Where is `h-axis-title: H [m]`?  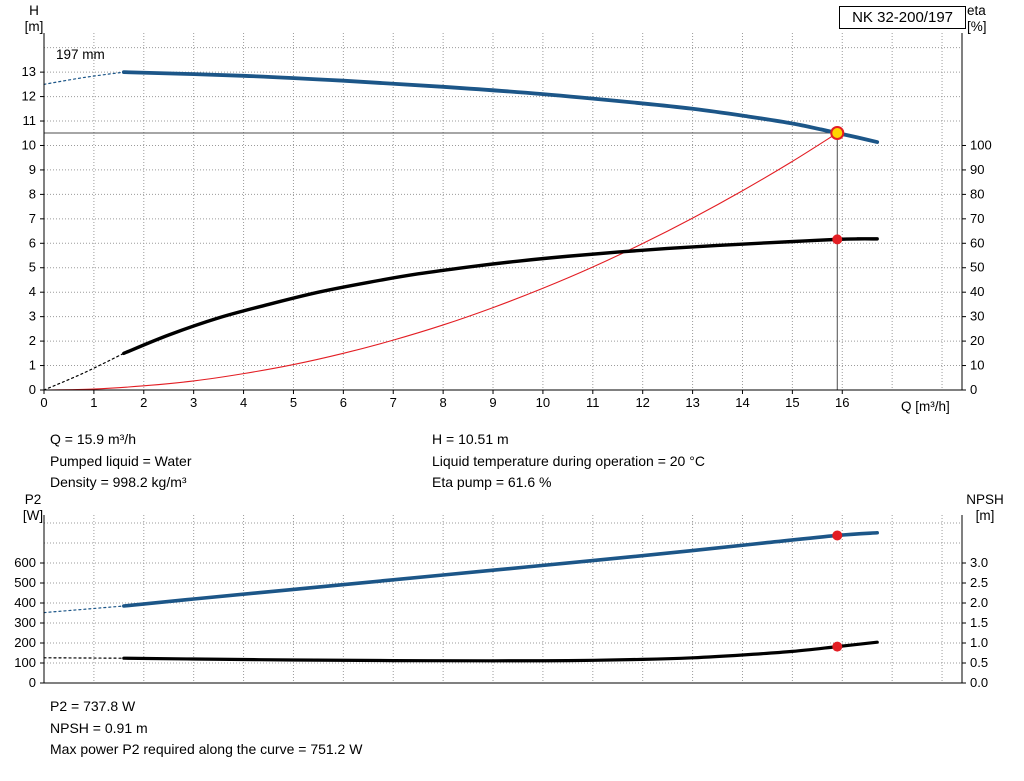 h-axis-title: H [m] is located at coordinates (34, 19).